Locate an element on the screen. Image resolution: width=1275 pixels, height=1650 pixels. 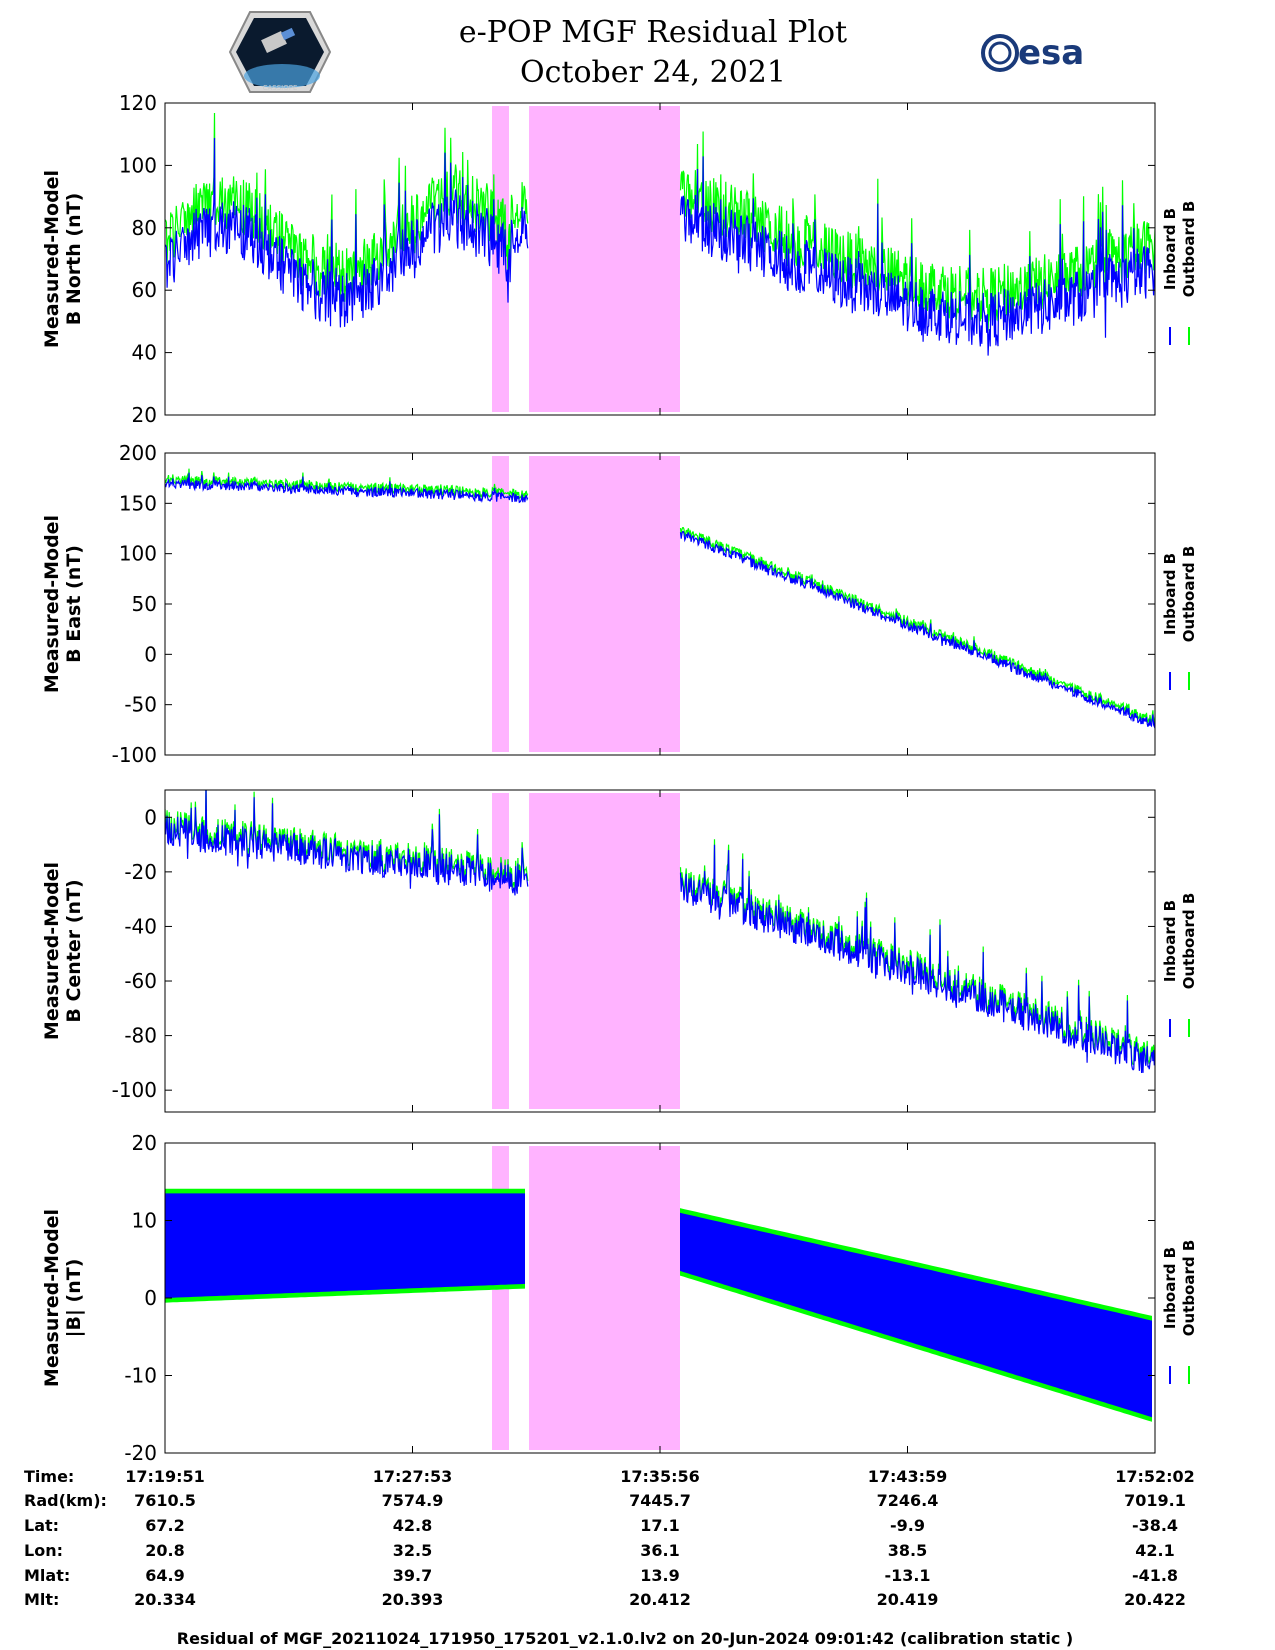
svg-text: esa is located at coordinates (1051, 53).